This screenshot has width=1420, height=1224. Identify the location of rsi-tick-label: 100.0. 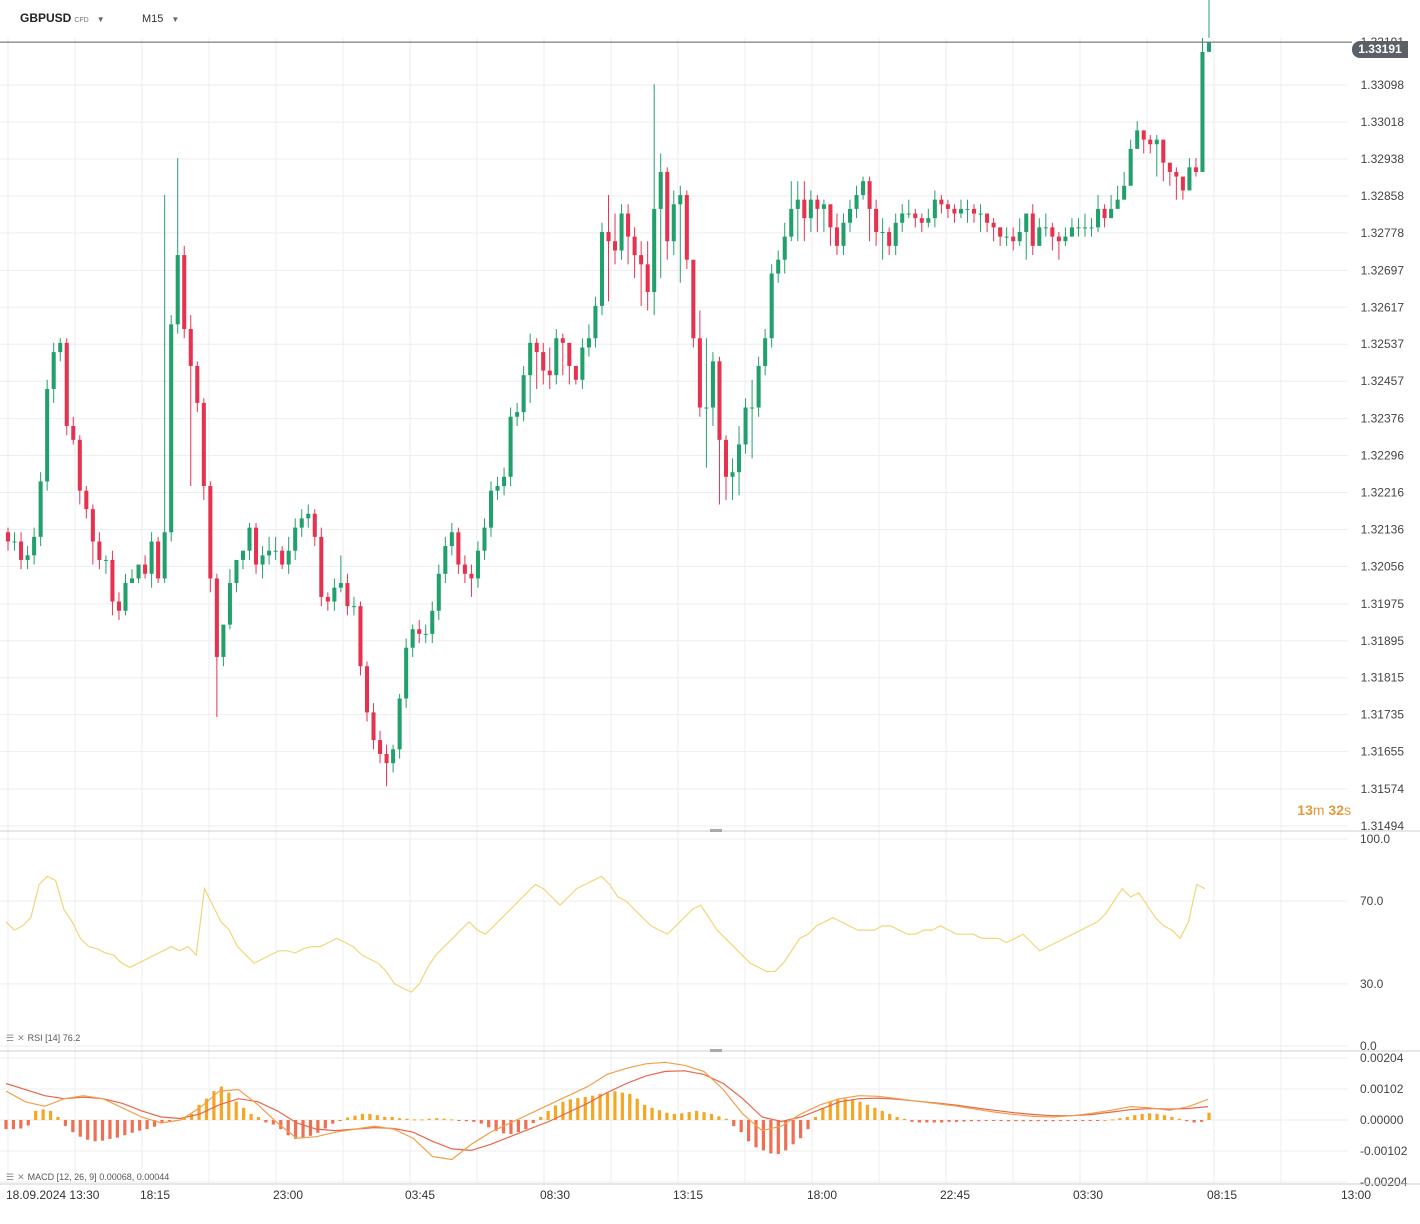
(1375, 839).